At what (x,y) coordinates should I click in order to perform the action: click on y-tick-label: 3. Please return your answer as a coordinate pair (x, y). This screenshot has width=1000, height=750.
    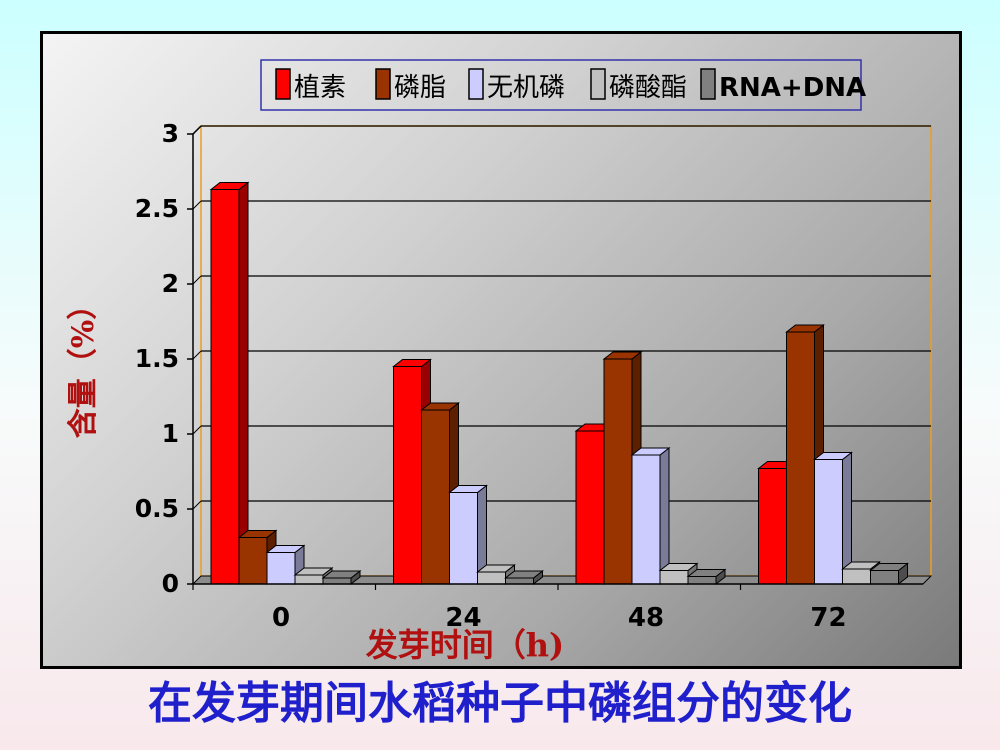
    Looking at the image, I should click on (170, 133).